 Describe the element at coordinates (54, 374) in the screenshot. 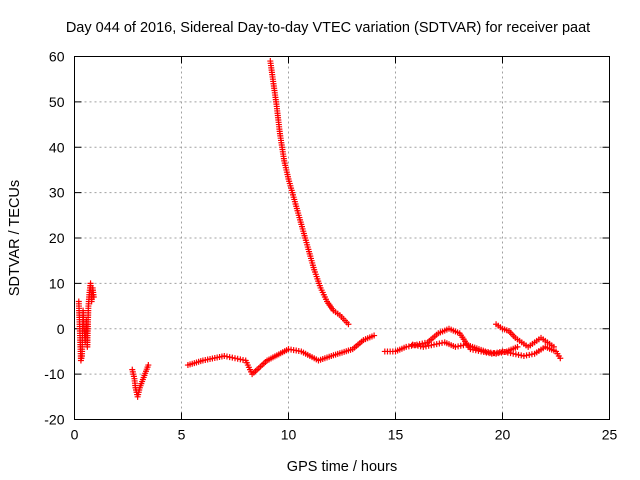

I see `y-tick-label: -10` at that location.